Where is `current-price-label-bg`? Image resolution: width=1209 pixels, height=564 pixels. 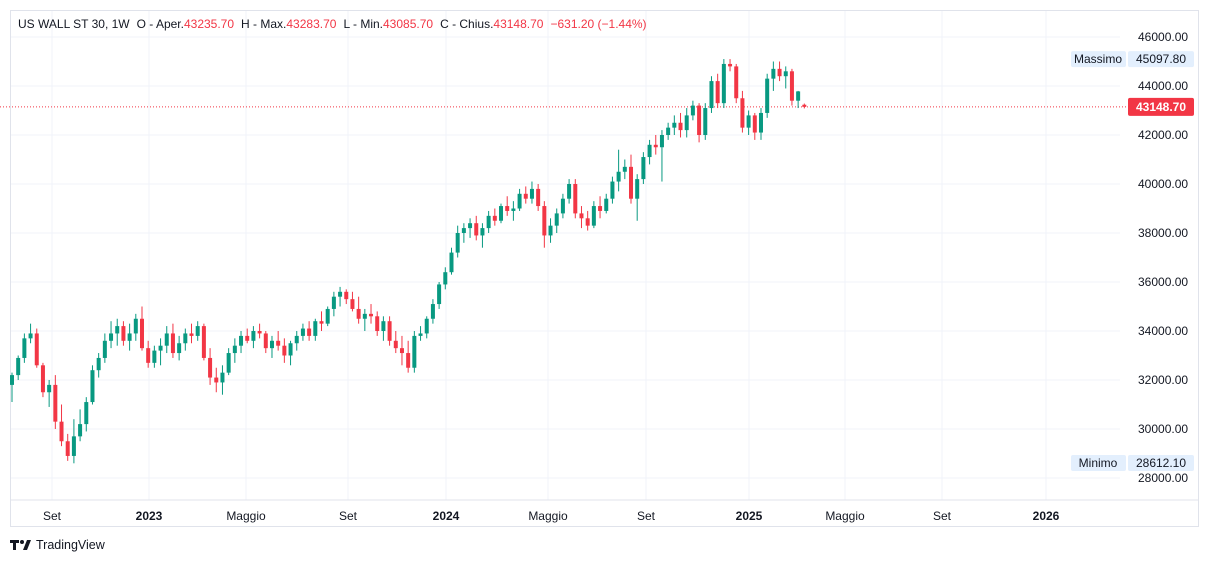
current-price-label-bg is located at coordinates (1161, 106).